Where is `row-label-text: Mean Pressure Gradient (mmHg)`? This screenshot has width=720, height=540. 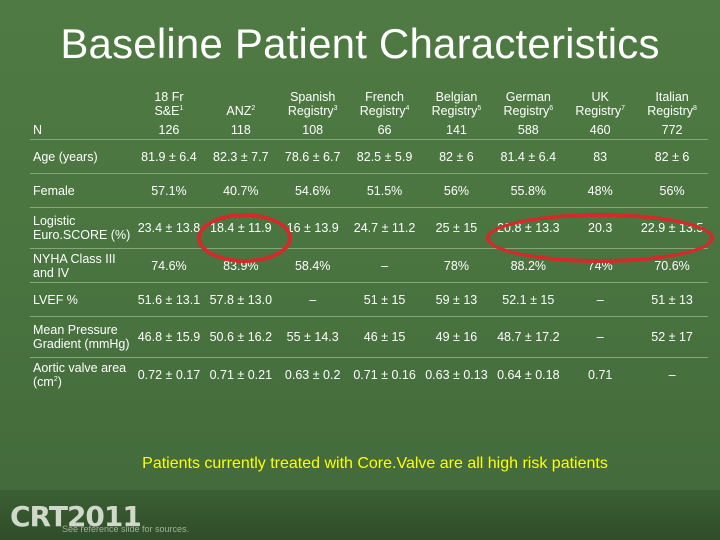 row-label-text: Mean Pressure Gradient (mmHg) is located at coordinates (81, 337).